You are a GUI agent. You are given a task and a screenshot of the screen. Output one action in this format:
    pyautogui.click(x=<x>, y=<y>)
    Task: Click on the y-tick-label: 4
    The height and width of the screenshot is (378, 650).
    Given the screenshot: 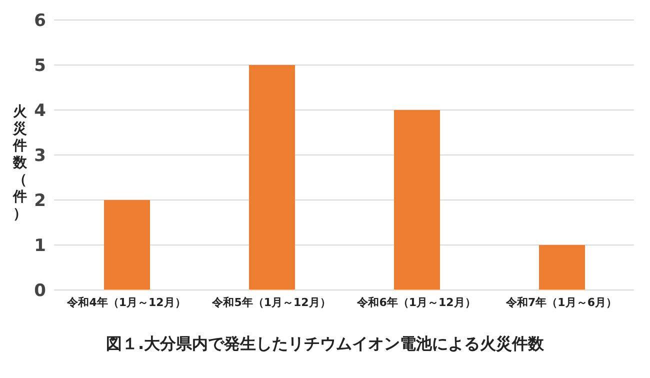 What is the action you would take?
    pyautogui.click(x=40, y=111)
    